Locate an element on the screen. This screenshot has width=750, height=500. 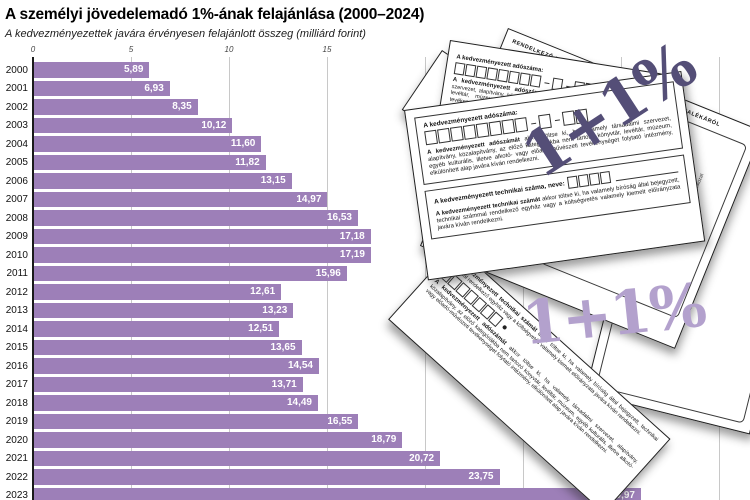
bar-value-label-2023: 30,97 is located at coordinates (622, 494).